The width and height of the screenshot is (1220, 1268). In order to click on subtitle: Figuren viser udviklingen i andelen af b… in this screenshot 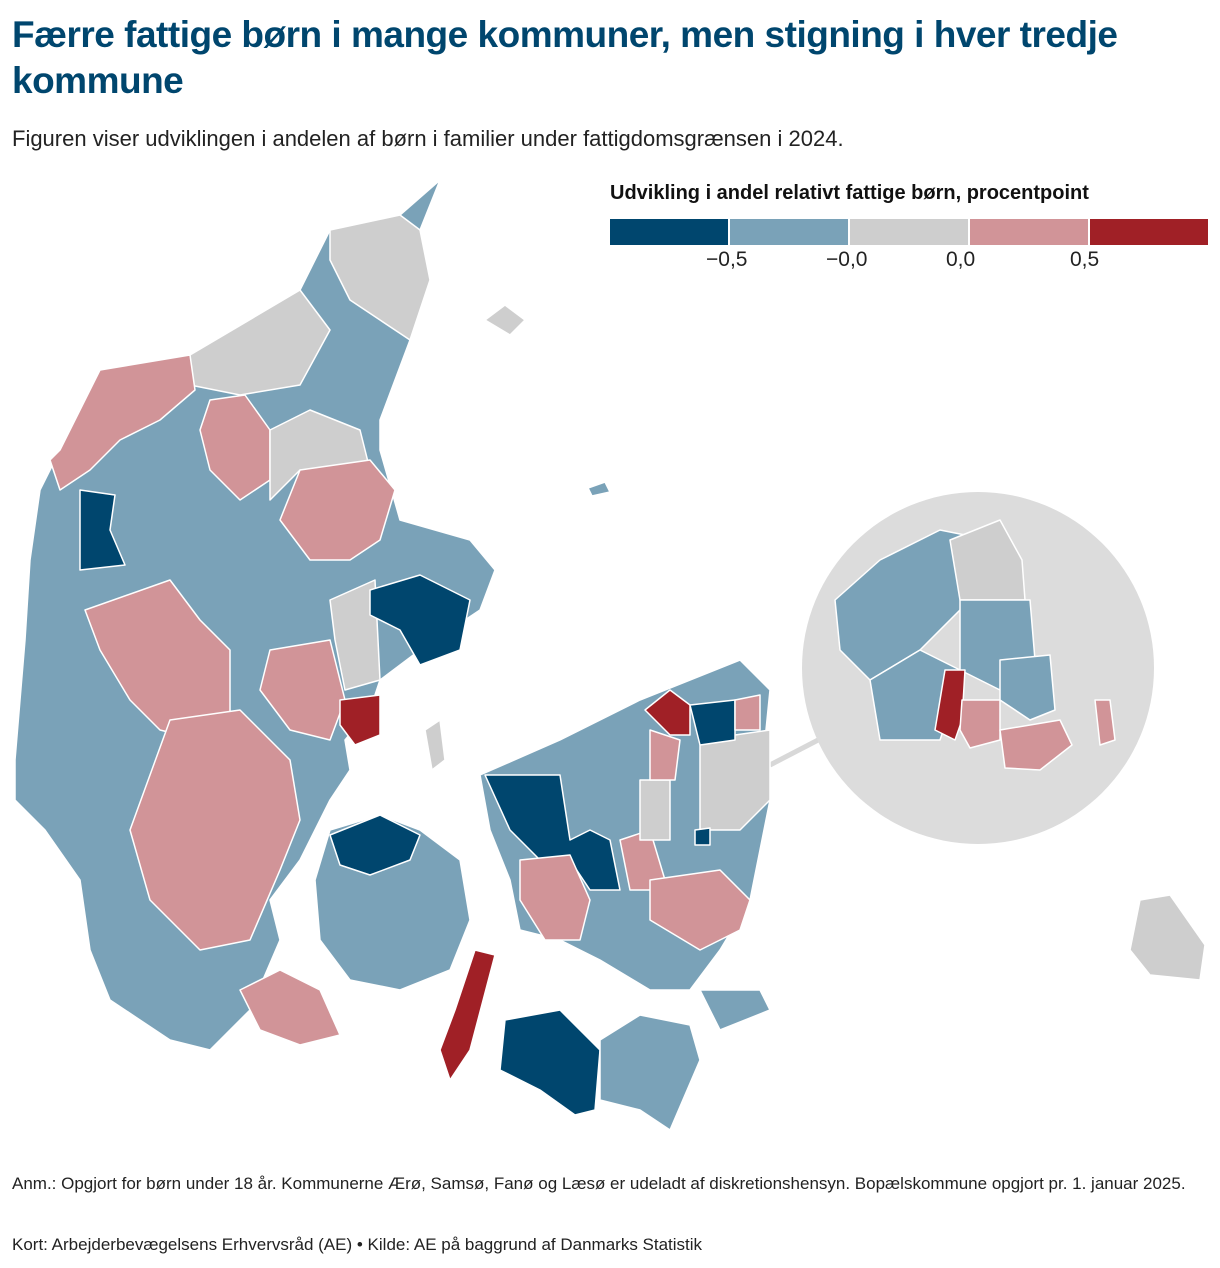, I will do `click(428, 138)`.